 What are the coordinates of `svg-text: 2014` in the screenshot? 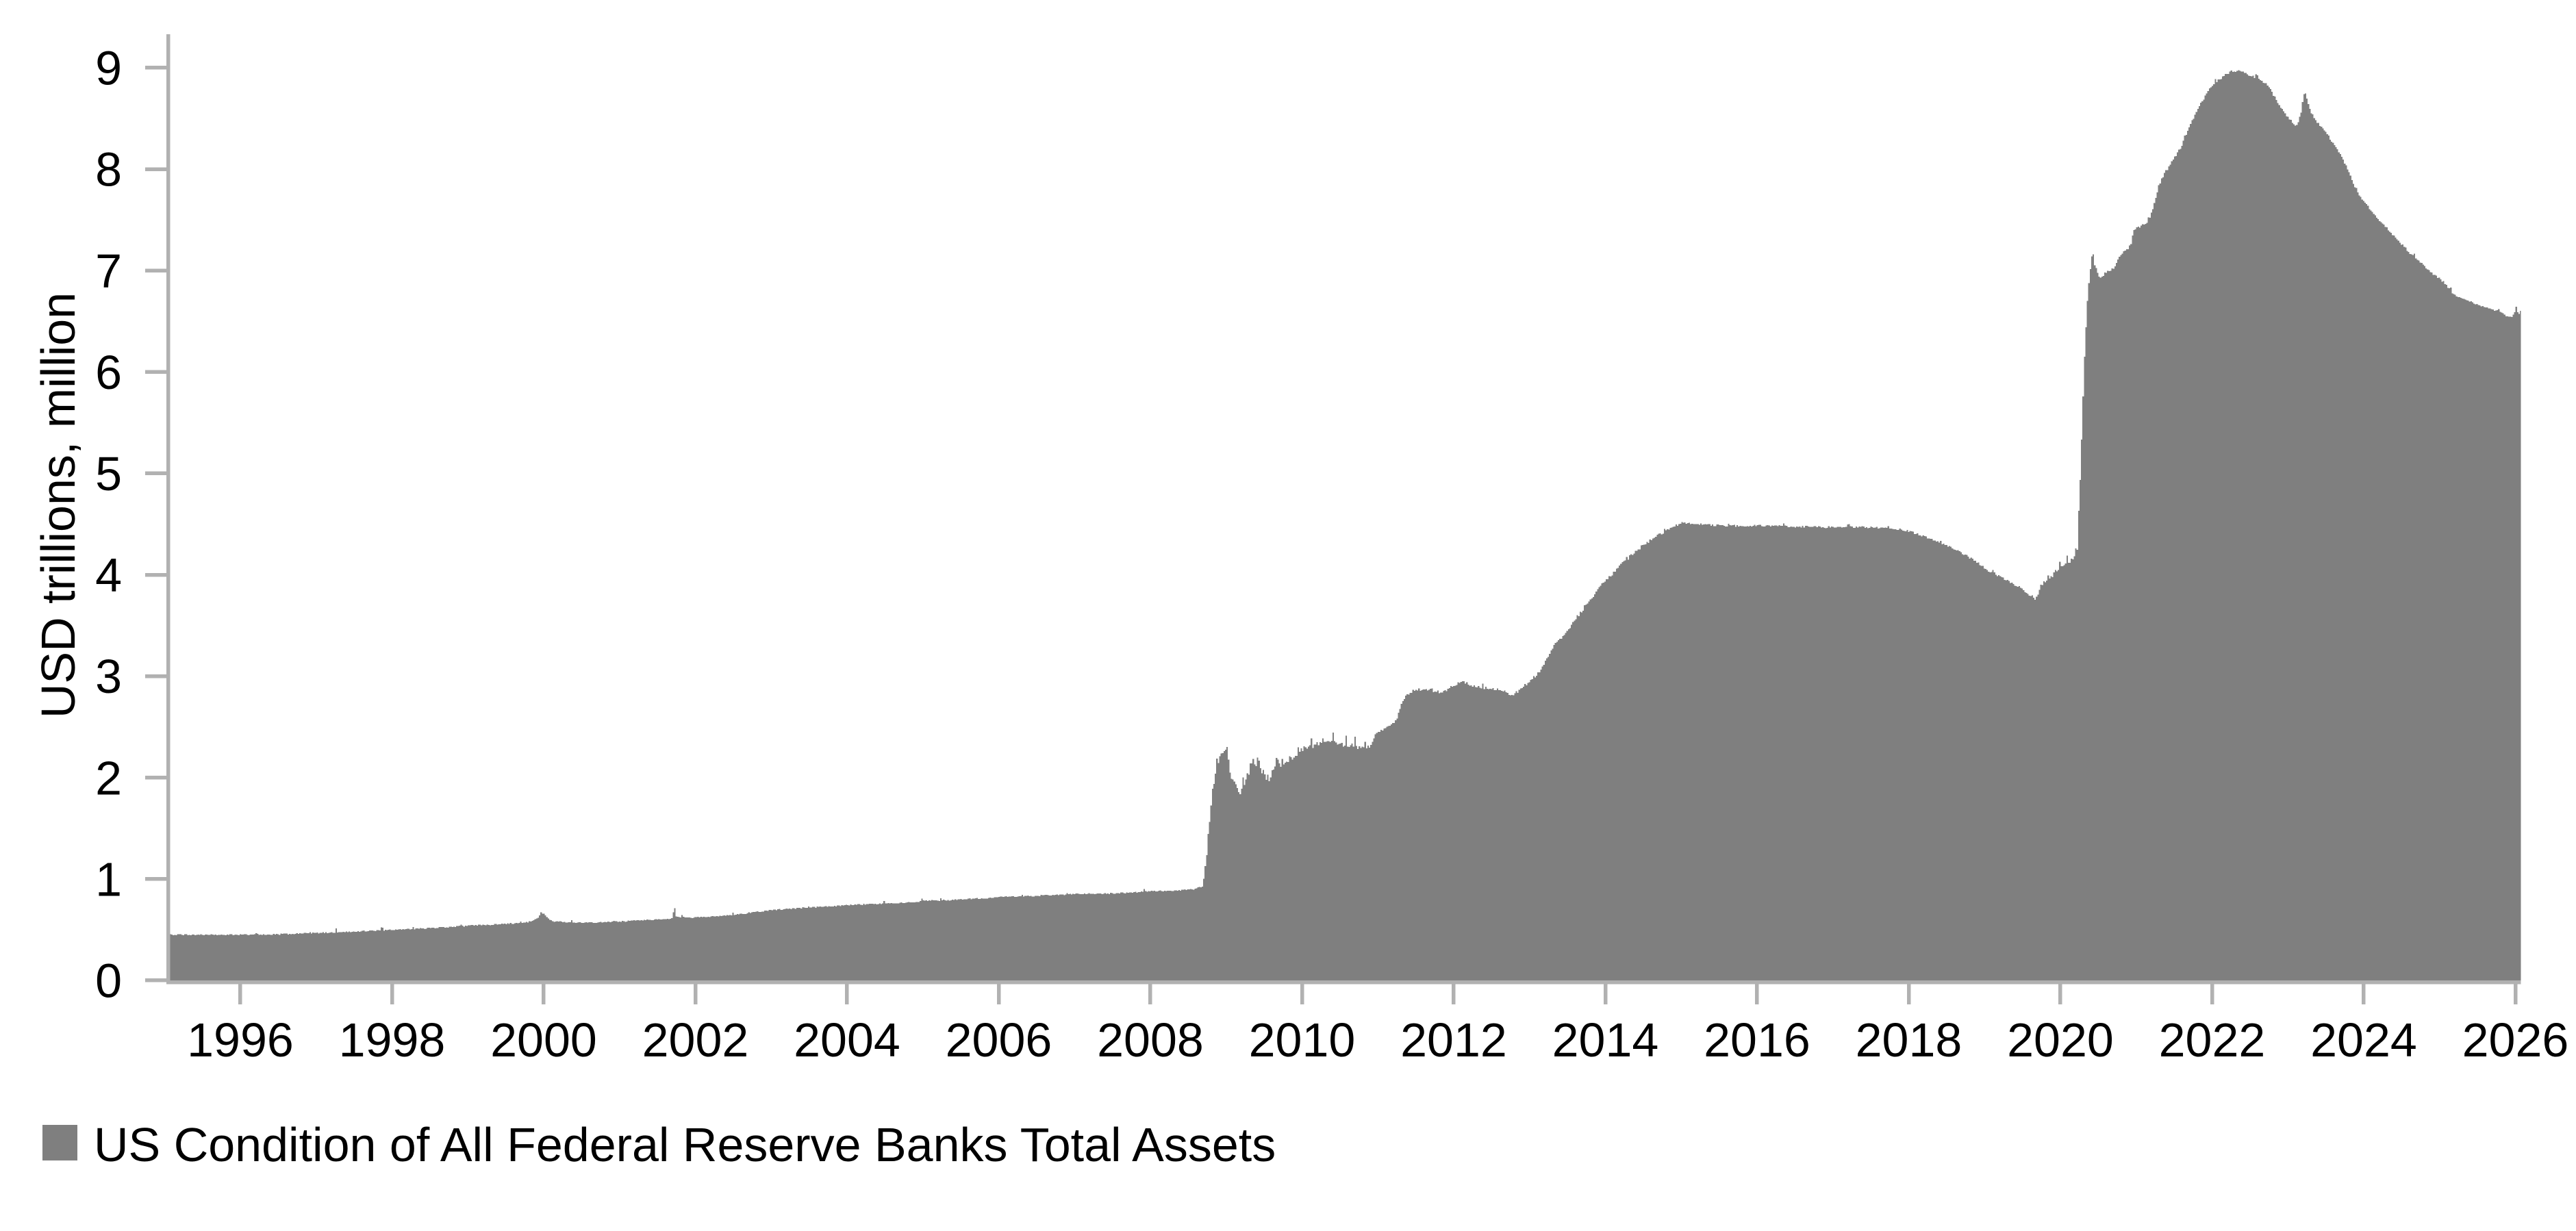 It's located at (1605, 1040).